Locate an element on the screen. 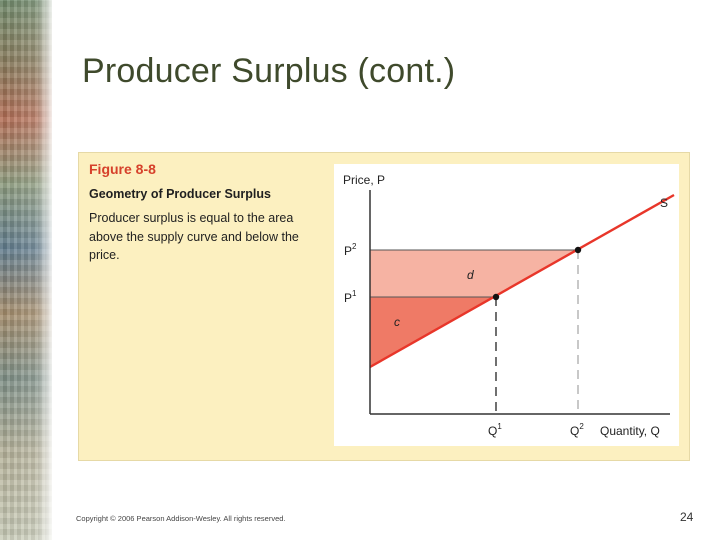 The image size is (720, 540). supply-curve is located at coordinates (522, 281).